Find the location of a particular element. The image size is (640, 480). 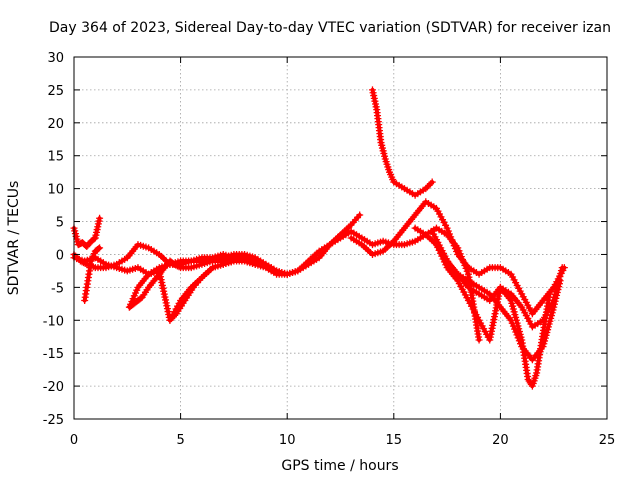

x-tick-label: 25 is located at coordinates (607, 440).